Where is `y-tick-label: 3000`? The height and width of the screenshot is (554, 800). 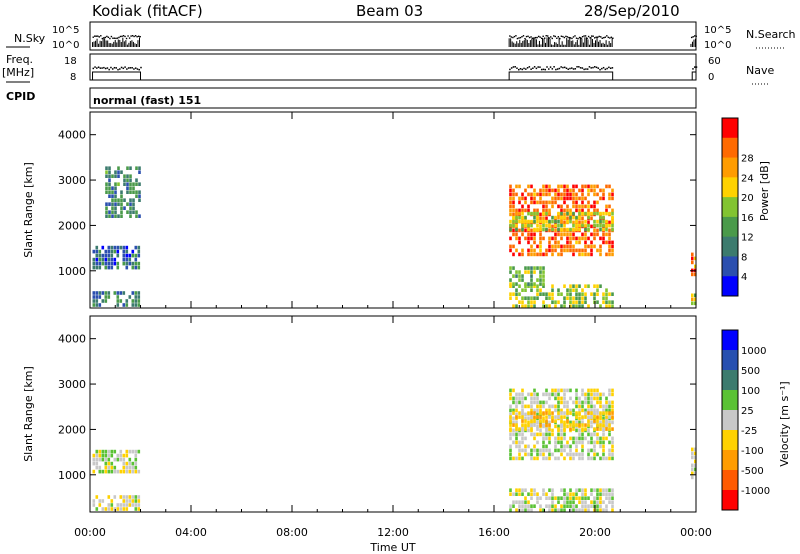
y-tick-label: 3000 is located at coordinates (72, 384).